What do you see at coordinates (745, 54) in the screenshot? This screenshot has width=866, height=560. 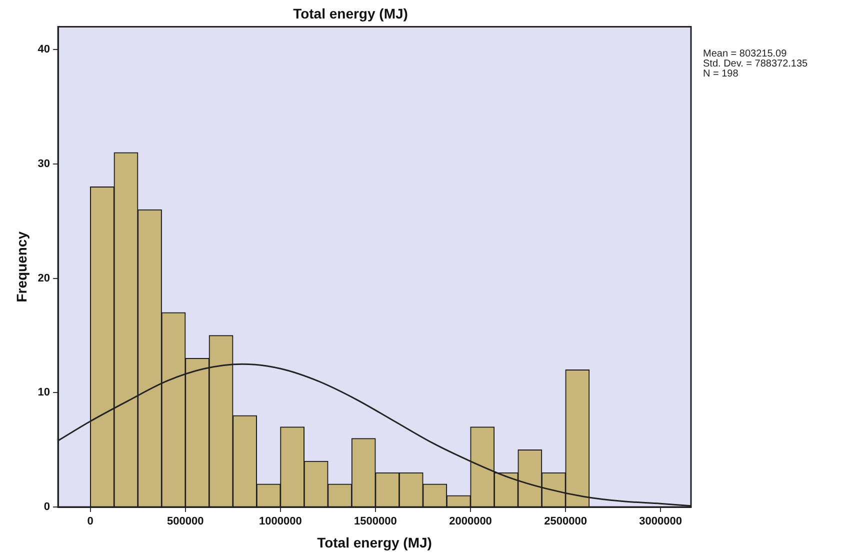 I see `text: Mean = 803215.09` at bounding box center [745, 54].